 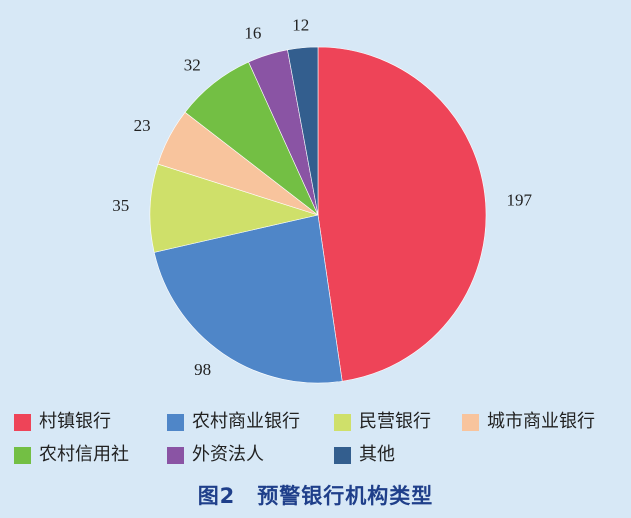 I want to click on slice-value-label: 12, so click(x=300, y=25).